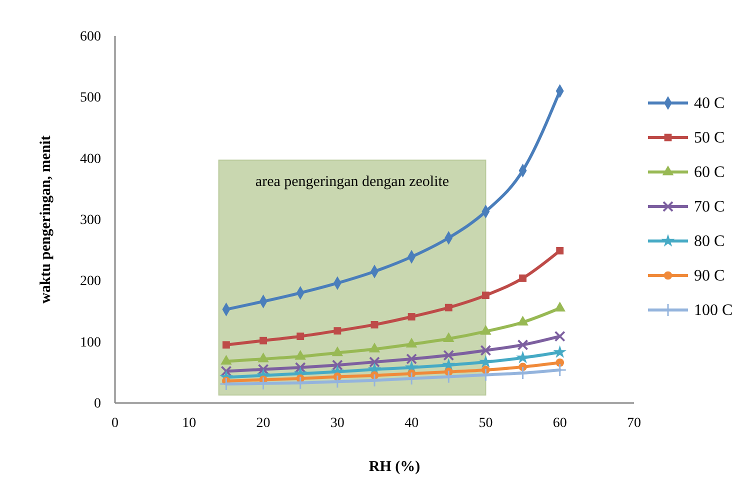  What do you see at coordinates (559, 423) in the screenshot?
I see `x-tick-label: 60` at bounding box center [559, 423].